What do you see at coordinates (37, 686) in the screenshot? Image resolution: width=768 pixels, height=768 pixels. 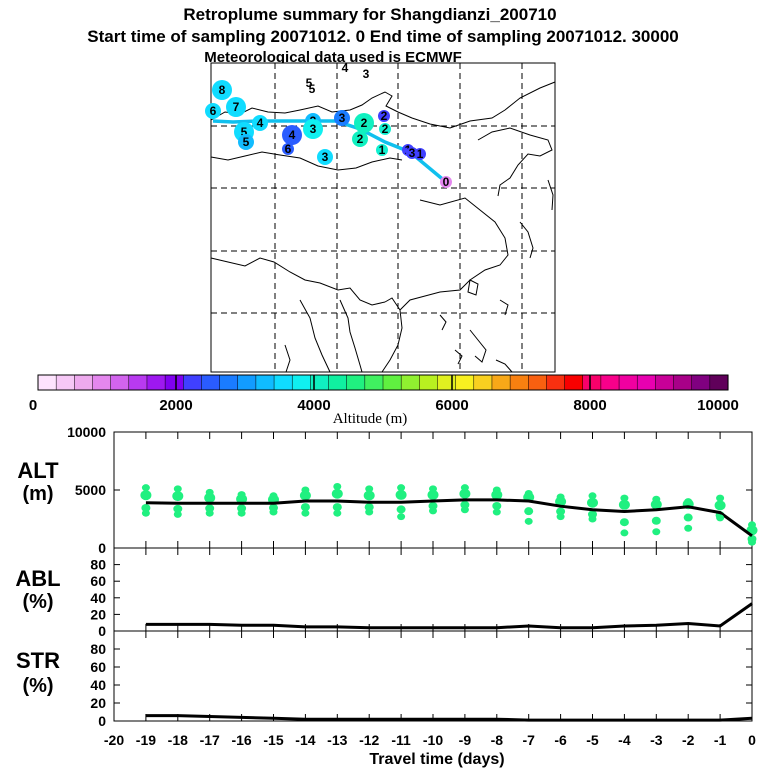 I see `str-panel-unit: (%)` at bounding box center [37, 686].